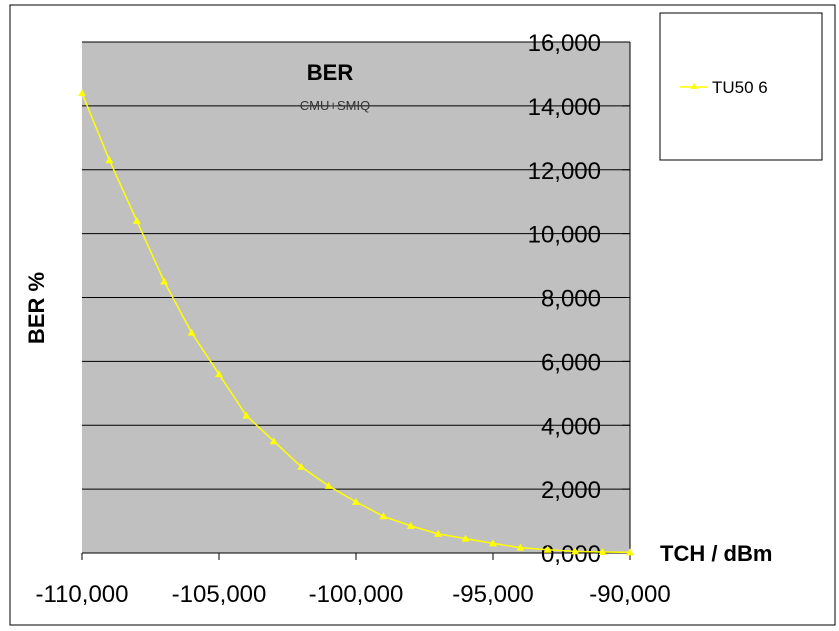 This screenshot has width=839, height=631. What do you see at coordinates (629, 594) in the screenshot?
I see `x-tick-label: -90,000` at bounding box center [629, 594].